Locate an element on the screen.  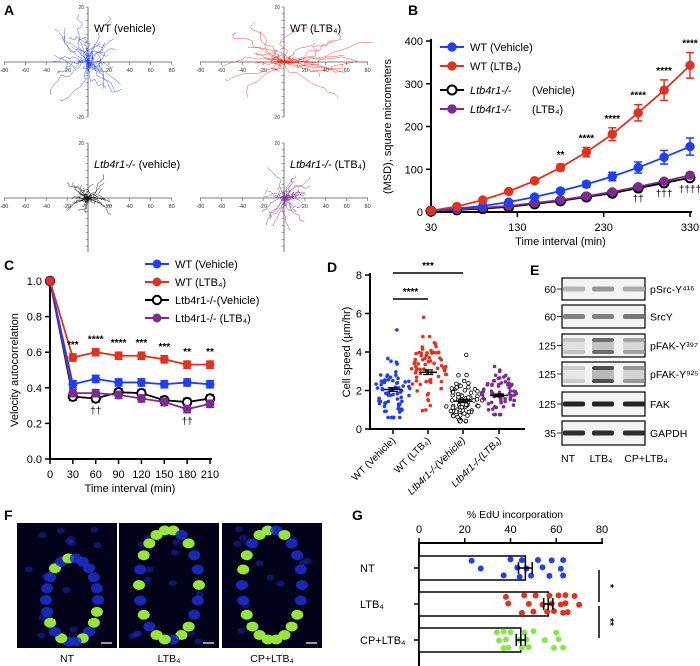
x-tick-label: -60 is located at coordinates (221, 71).